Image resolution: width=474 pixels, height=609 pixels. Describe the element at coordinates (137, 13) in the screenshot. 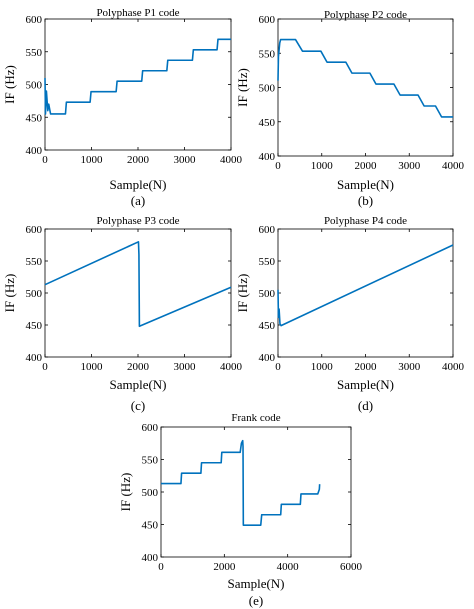

I see `chart-title: Polyphase P1 code` at that location.